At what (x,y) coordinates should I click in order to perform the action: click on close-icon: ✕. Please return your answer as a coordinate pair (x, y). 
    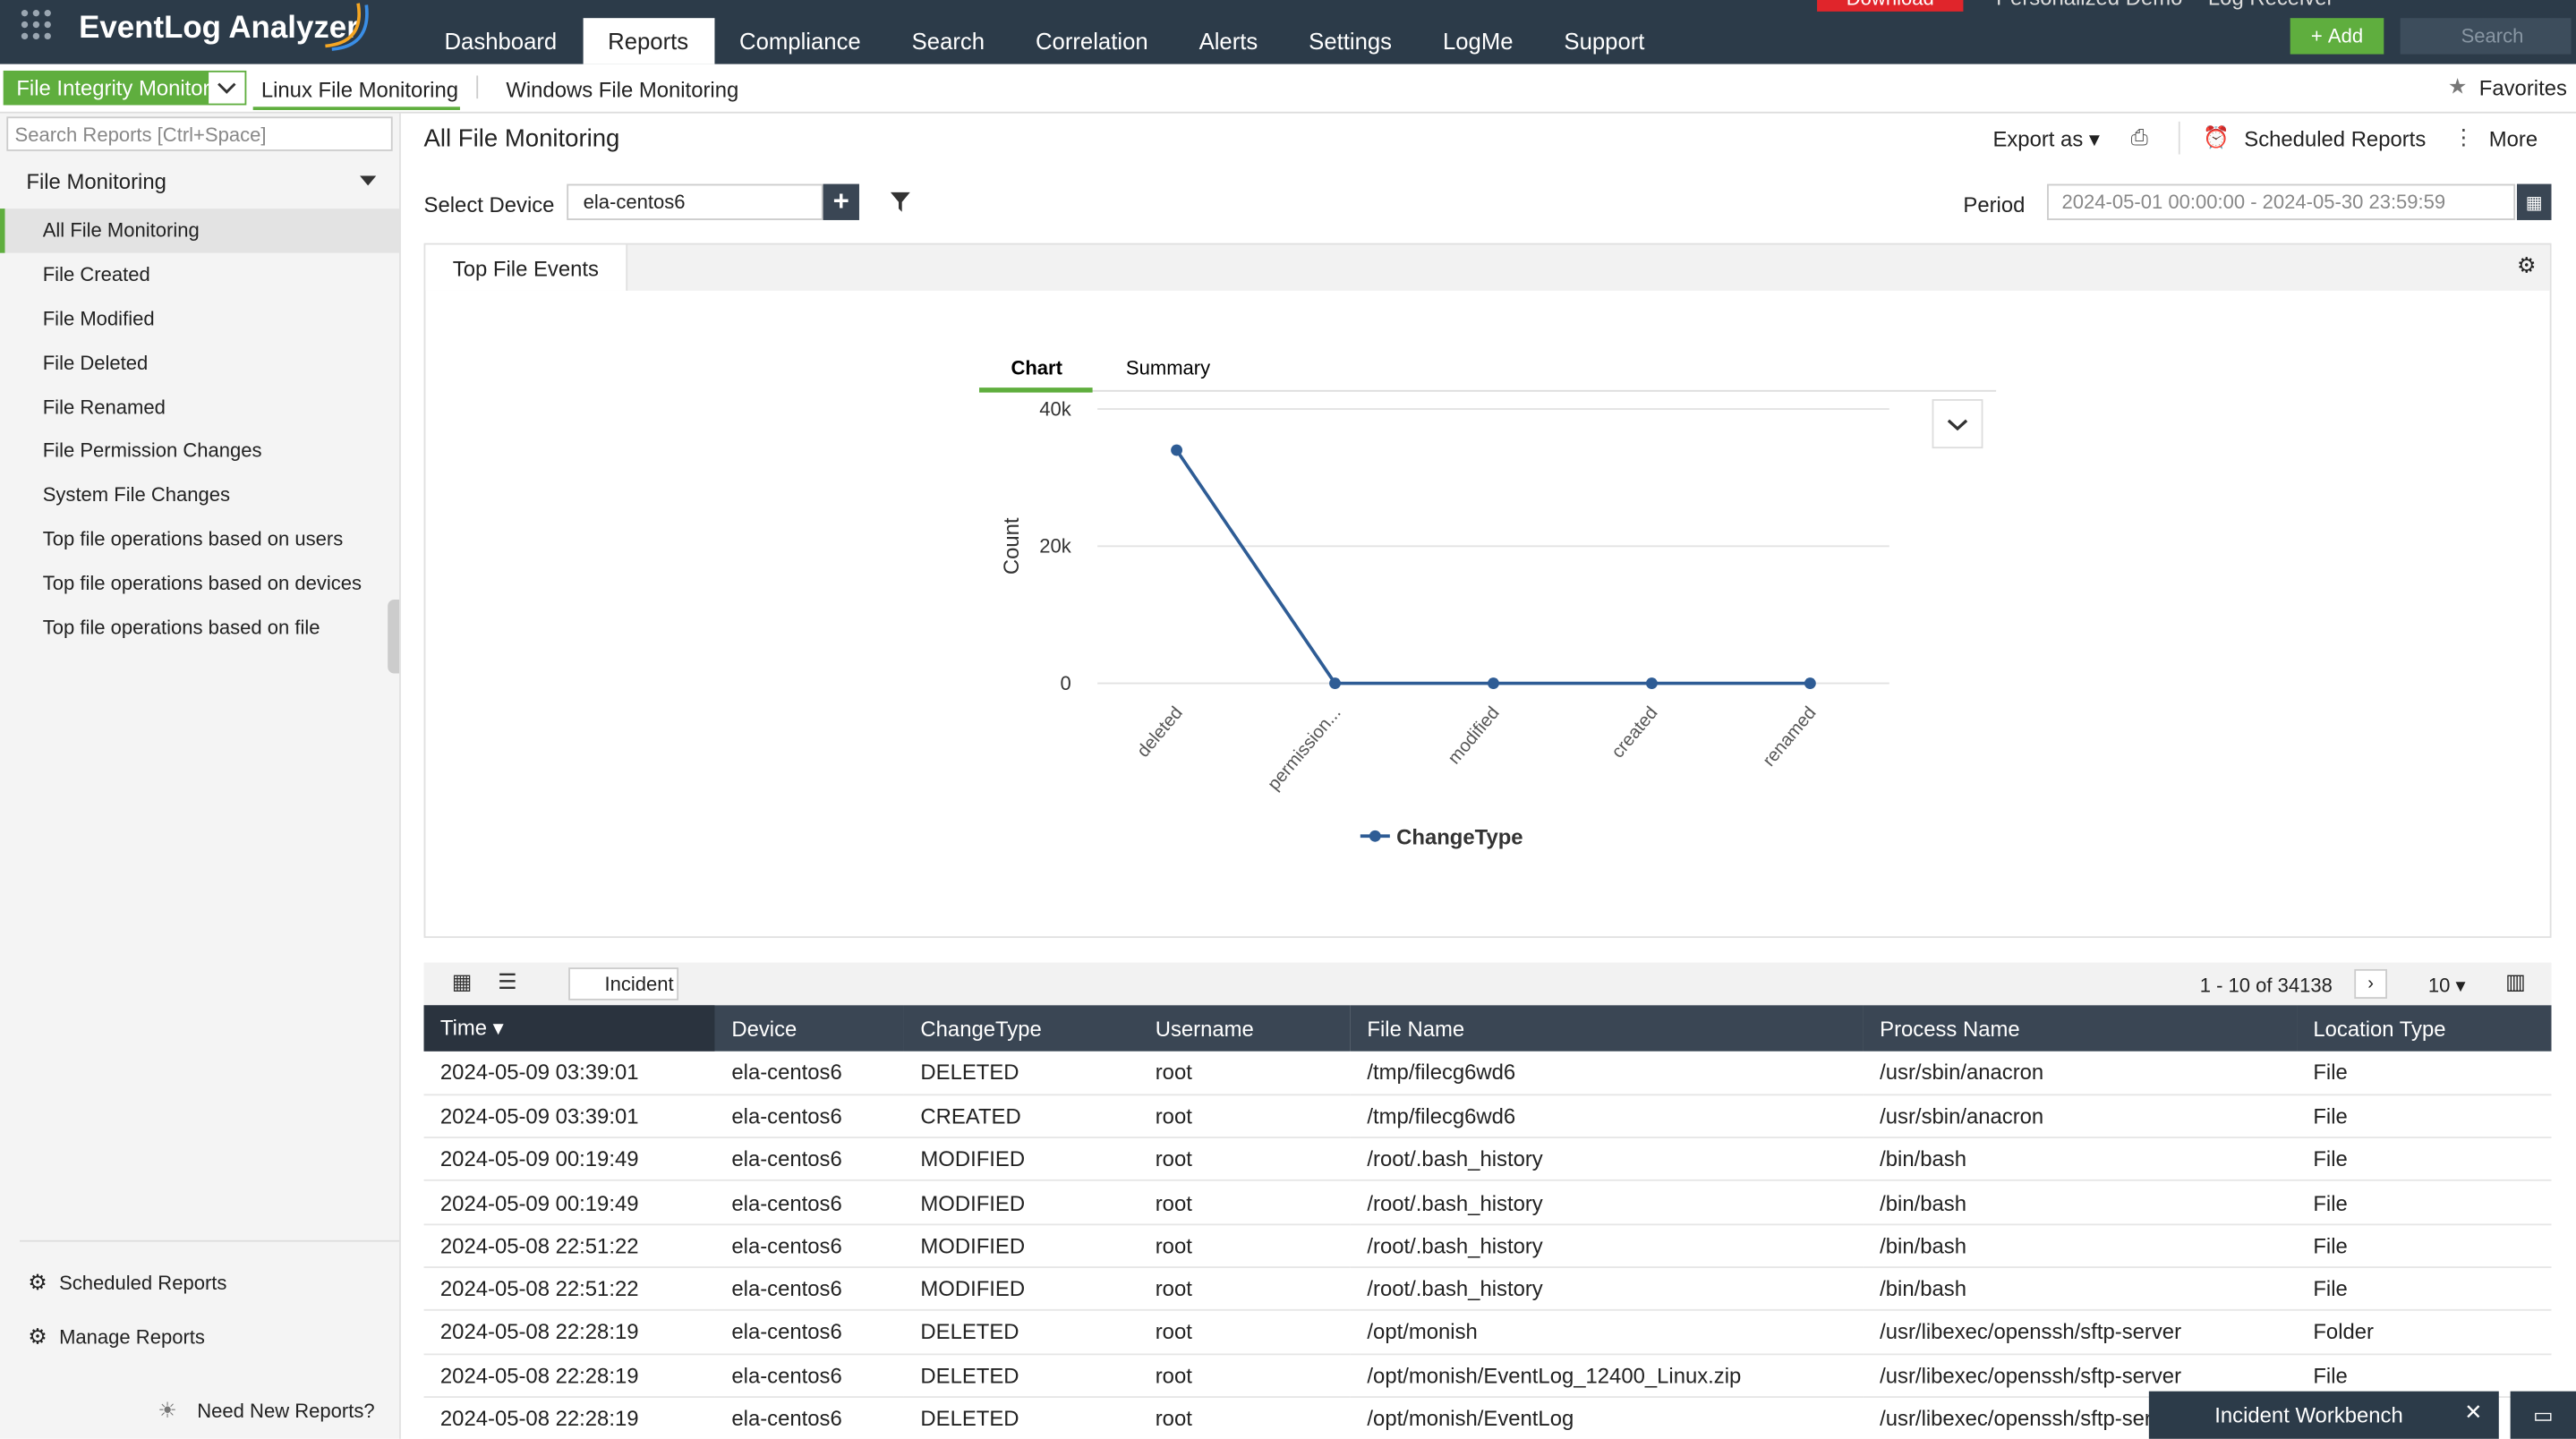
    Looking at the image, I should click on (2473, 1412).